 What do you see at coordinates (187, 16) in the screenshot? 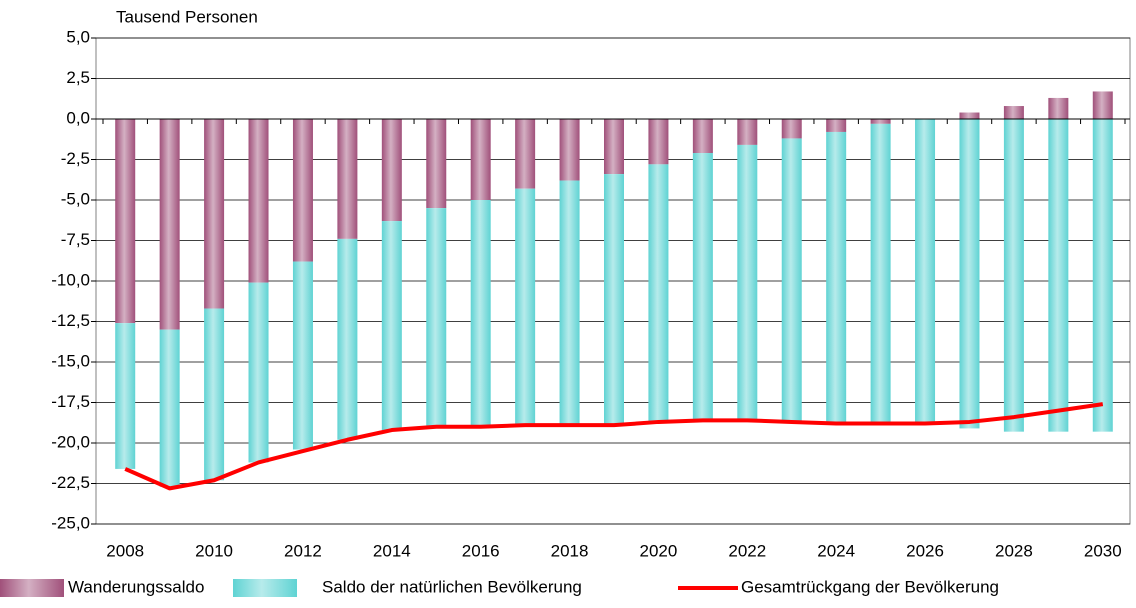
I see `y-axis-label: Tausend Personen` at bounding box center [187, 16].